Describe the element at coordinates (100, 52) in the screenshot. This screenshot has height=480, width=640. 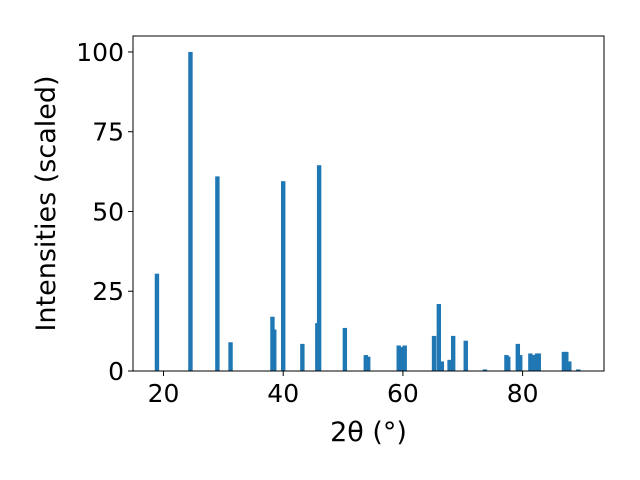
I see `y-tick-label: 100` at that location.